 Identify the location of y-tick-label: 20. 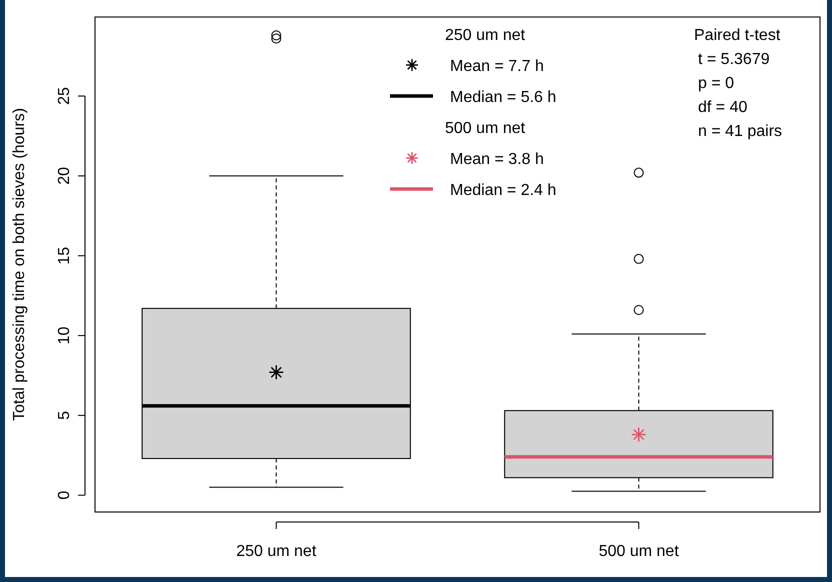
(64, 175).